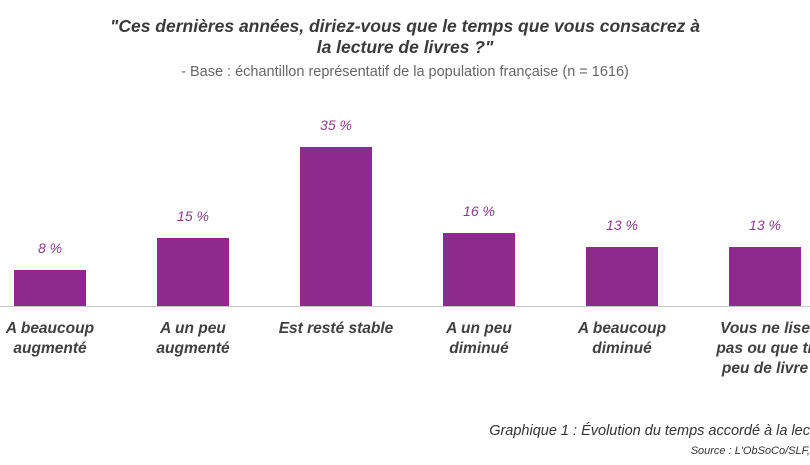 This screenshot has height=465, width=810. I want to click on value-label: 16 %, so click(479, 211).